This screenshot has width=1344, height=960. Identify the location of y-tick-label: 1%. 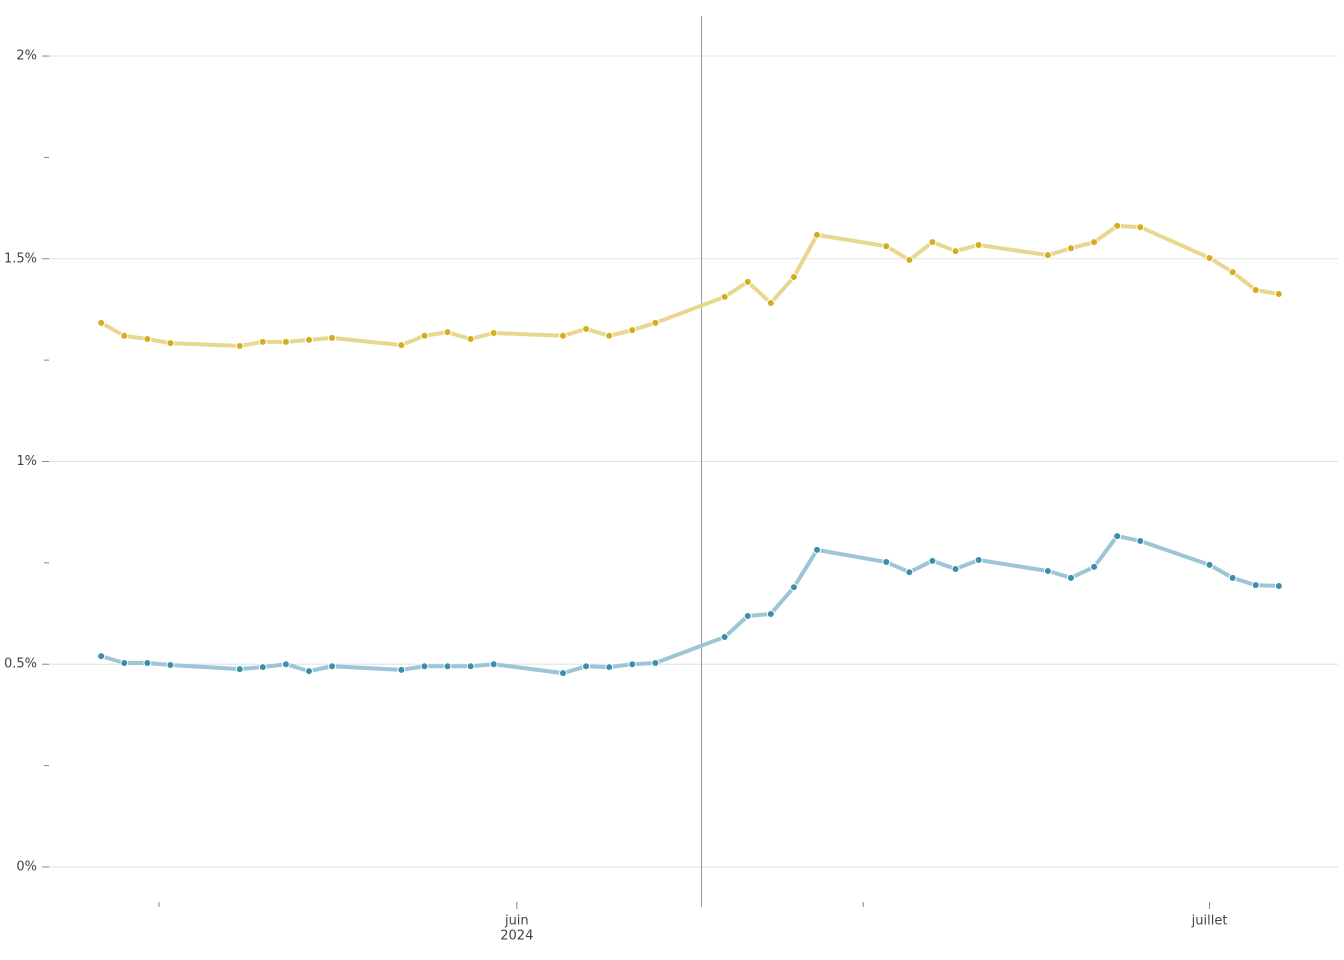
(26, 461).